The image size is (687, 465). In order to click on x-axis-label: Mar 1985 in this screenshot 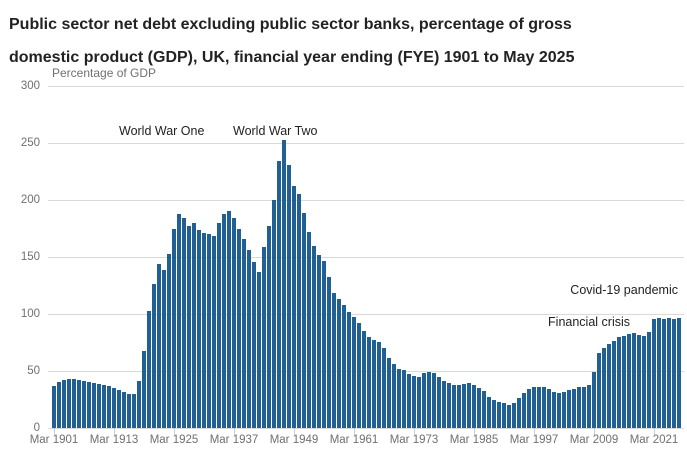, I will do `click(474, 440)`.